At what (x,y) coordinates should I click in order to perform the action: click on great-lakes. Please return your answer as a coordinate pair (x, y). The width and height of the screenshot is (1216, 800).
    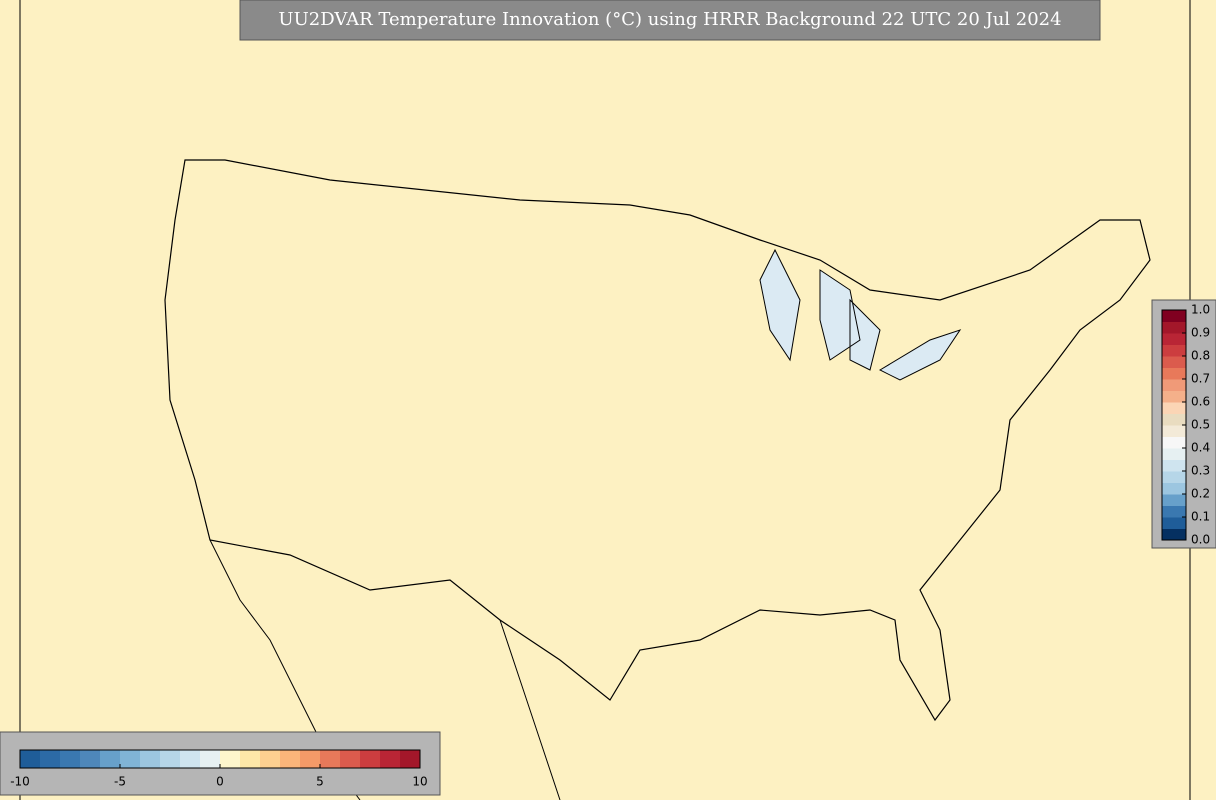
    Looking at the image, I should click on (860, 314).